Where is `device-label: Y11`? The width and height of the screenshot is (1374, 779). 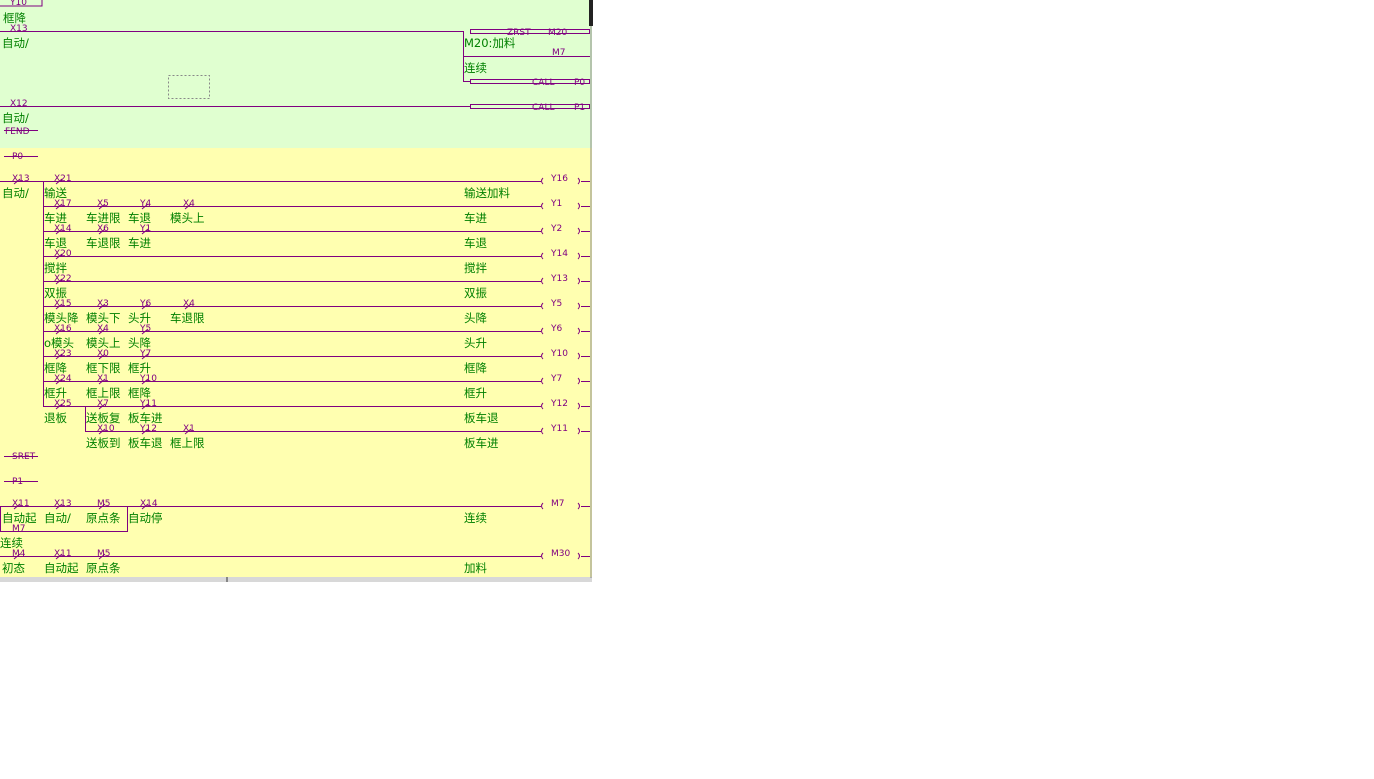 device-label: Y11 is located at coordinates (148, 404).